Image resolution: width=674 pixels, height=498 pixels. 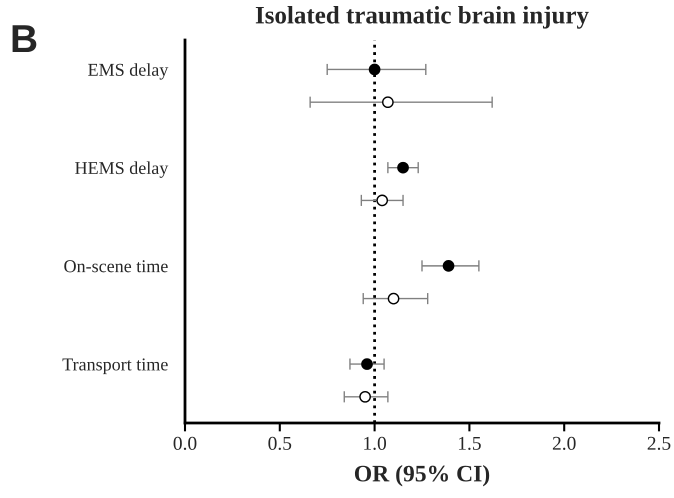 I want to click on y-tick-label: EMS delay, so click(x=128, y=71).